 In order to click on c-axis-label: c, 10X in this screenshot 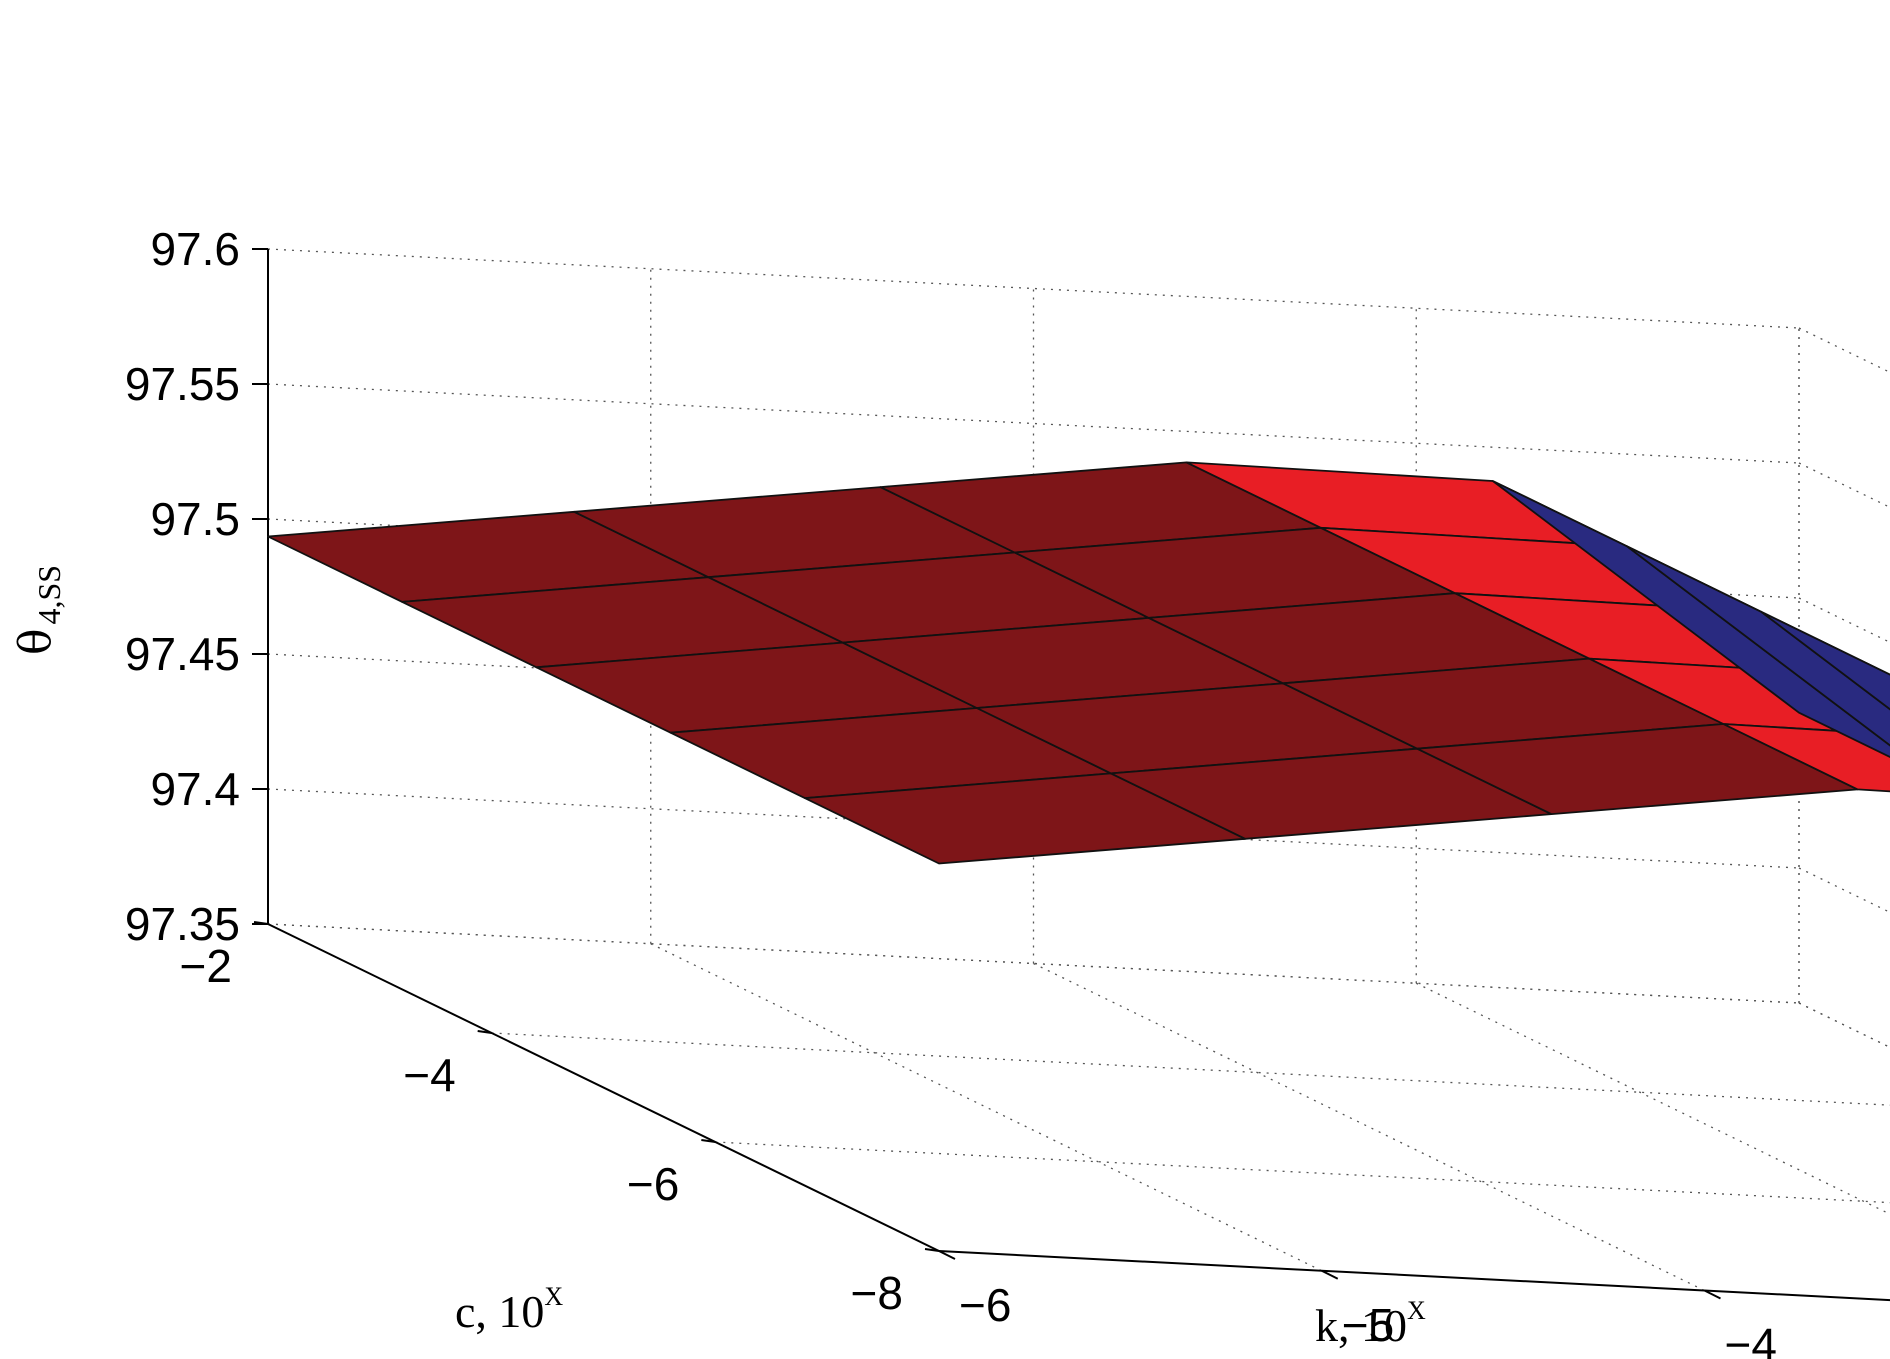, I will do `click(509, 1309)`.